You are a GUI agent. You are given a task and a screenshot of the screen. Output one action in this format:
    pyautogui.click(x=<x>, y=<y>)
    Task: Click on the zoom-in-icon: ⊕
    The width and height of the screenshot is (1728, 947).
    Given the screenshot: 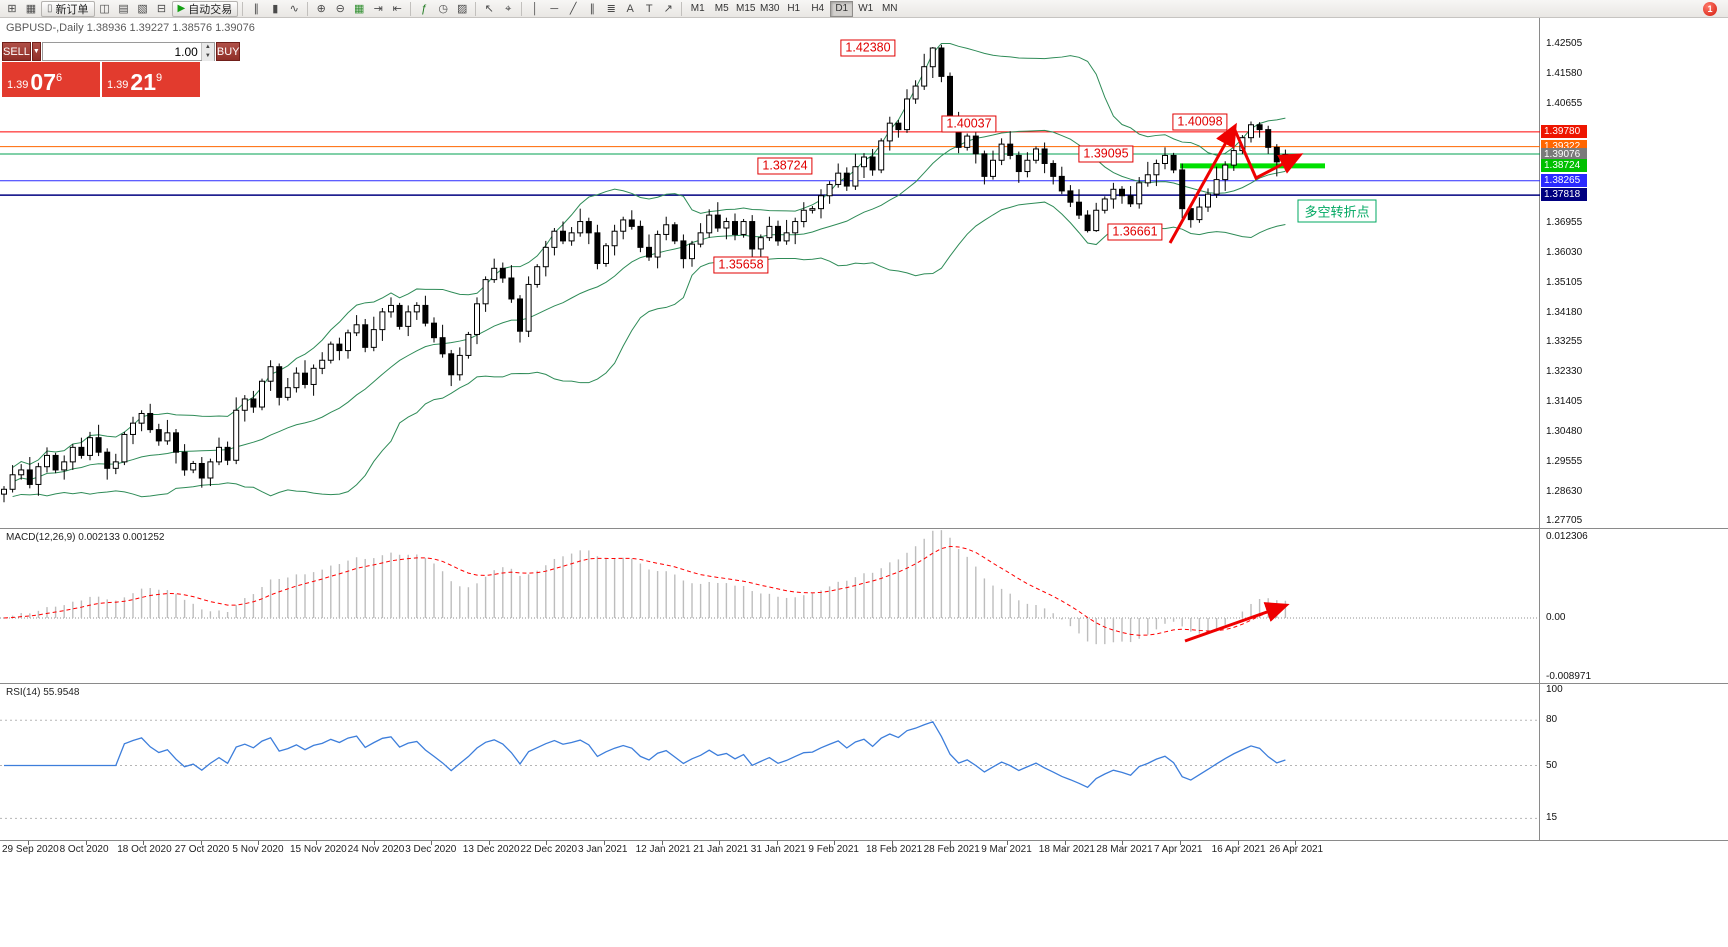 What is the action you would take?
    pyautogui.click(x=321, y=9)
    